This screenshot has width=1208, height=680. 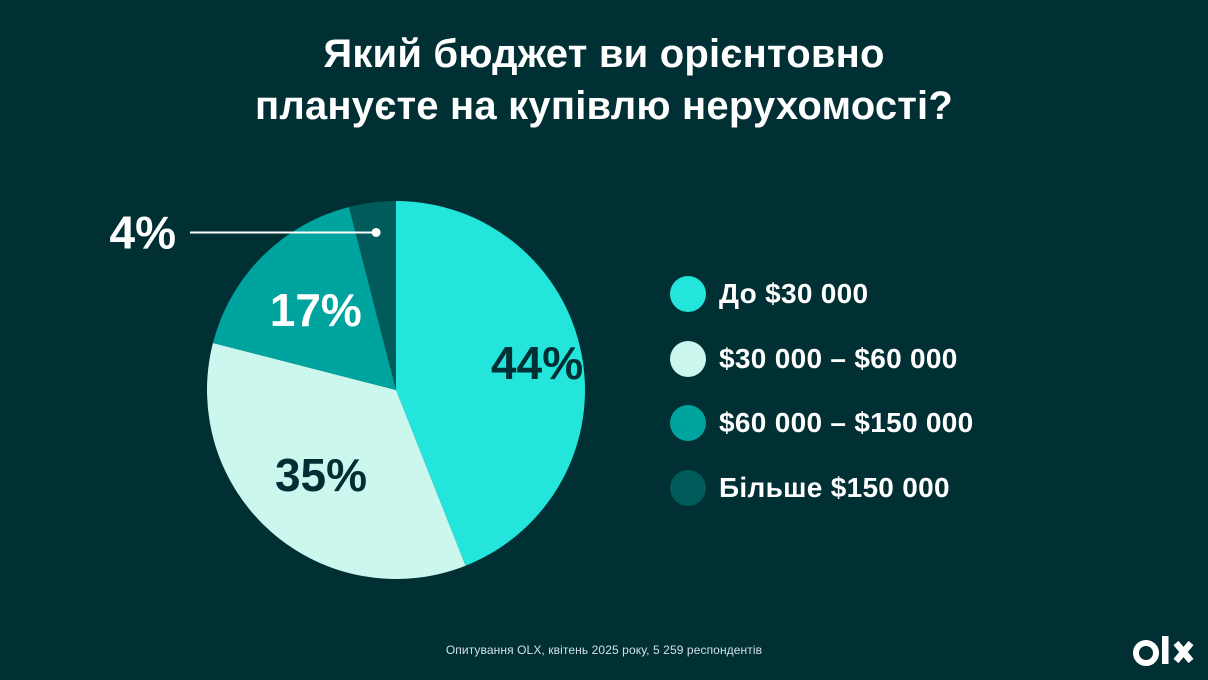 I want to click on chart-title-line-2: плануєте на купівлю нерухомості?, so click(x=604, y=106).